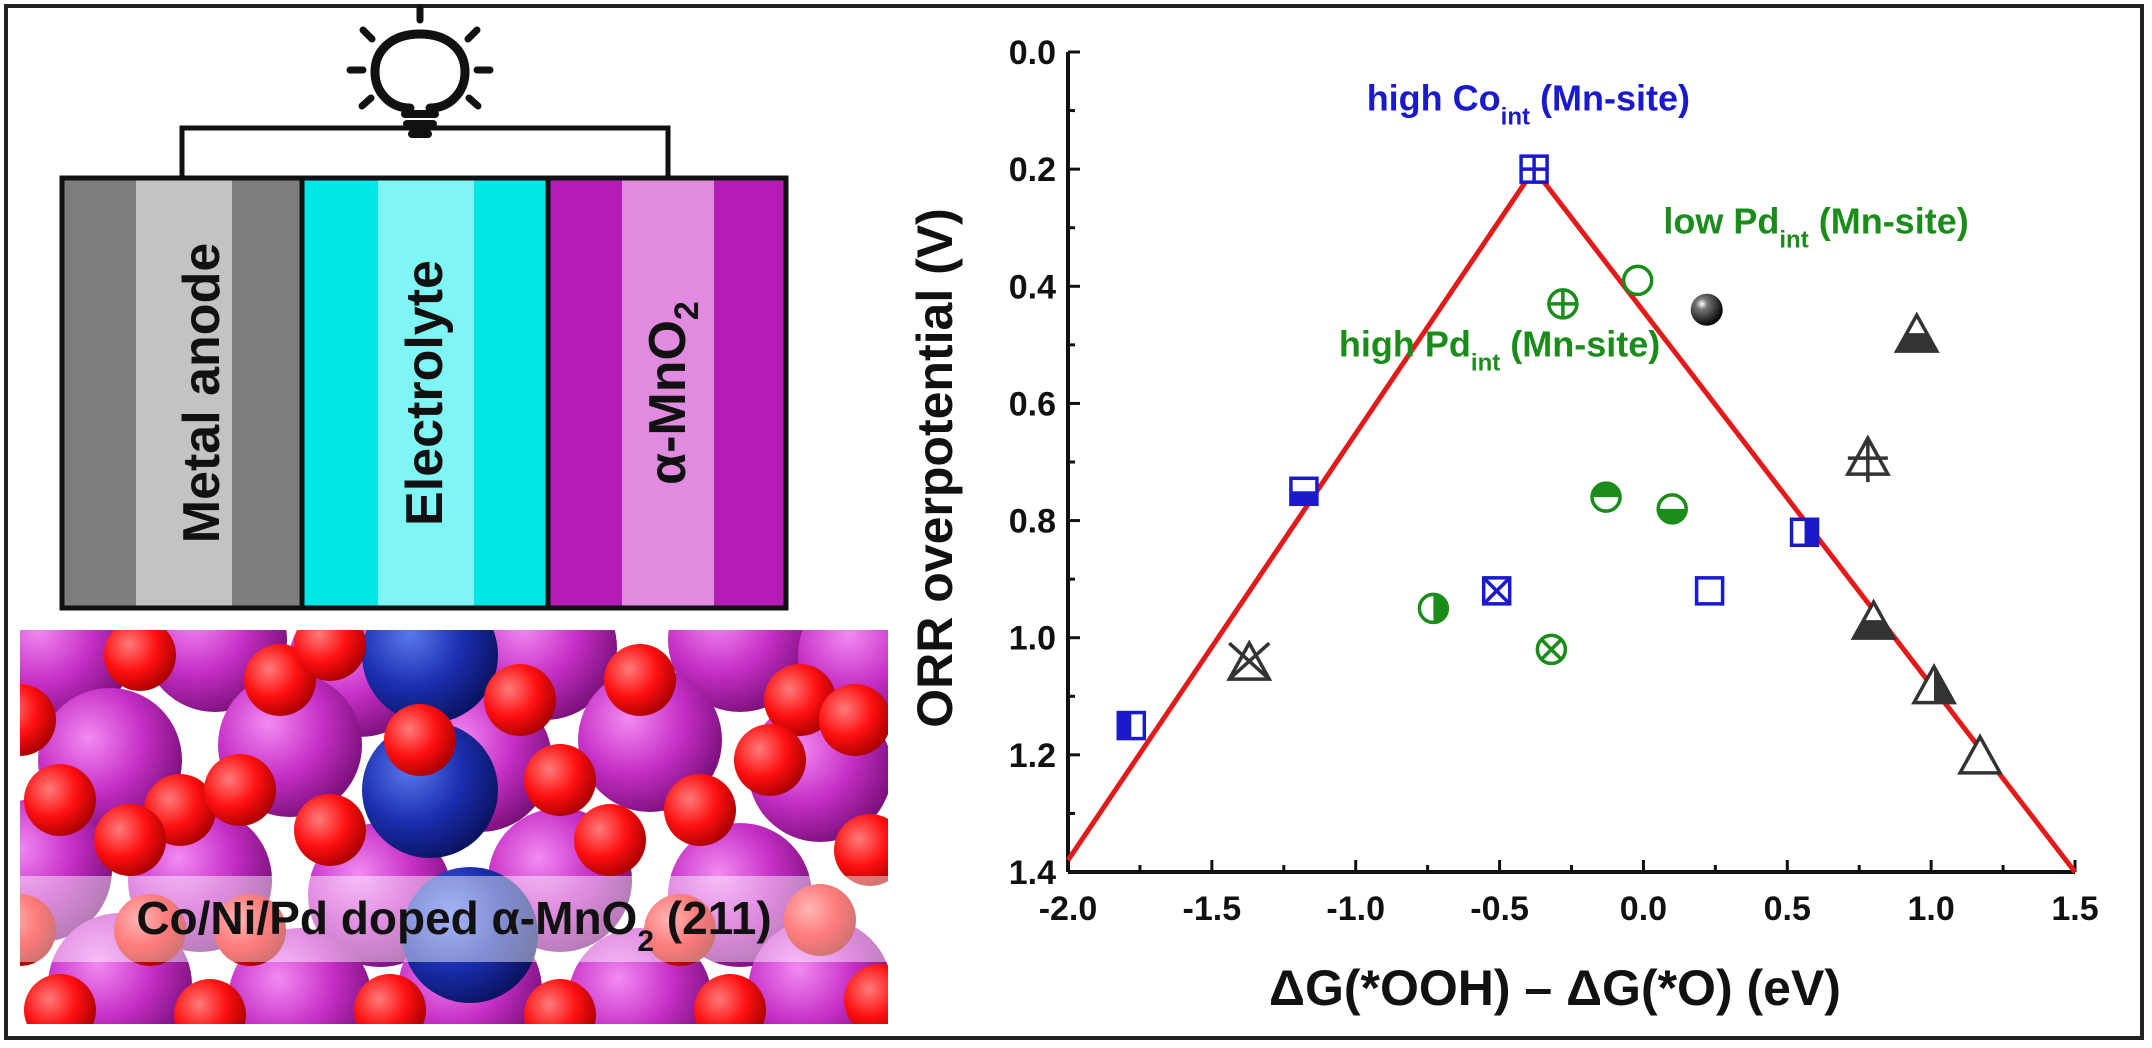  I want to click on data-point-triangle-x, so click(1249, 660).